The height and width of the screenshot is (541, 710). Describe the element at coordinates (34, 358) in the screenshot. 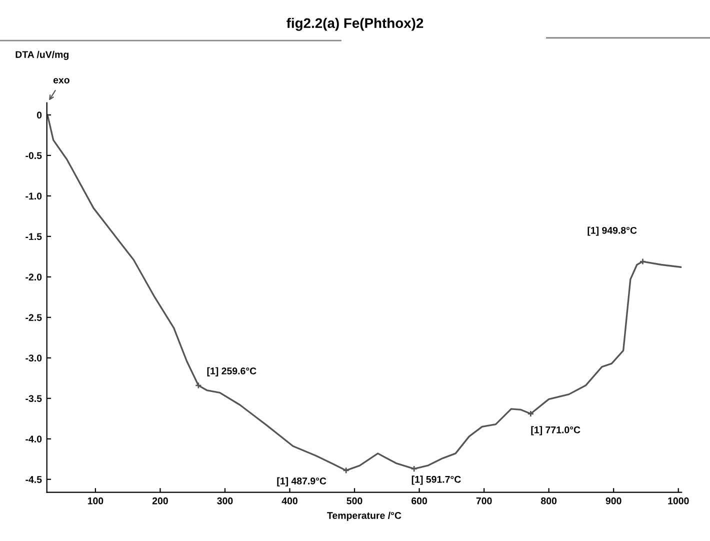

I see `y-tick-label: -3.0` at that location.